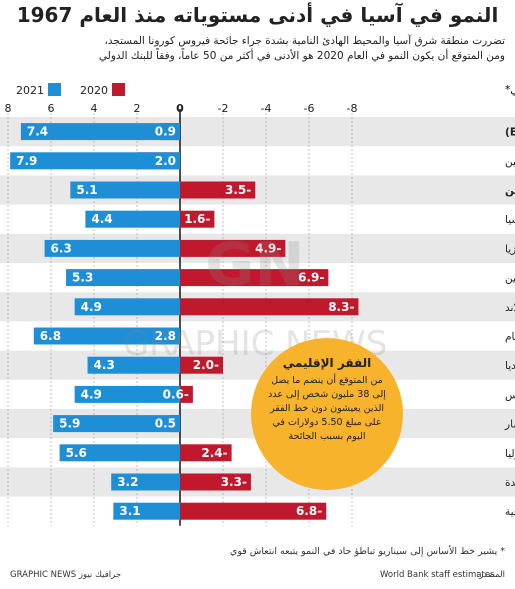  I want to click on category-label: كمبوديا, so click(510, 366).